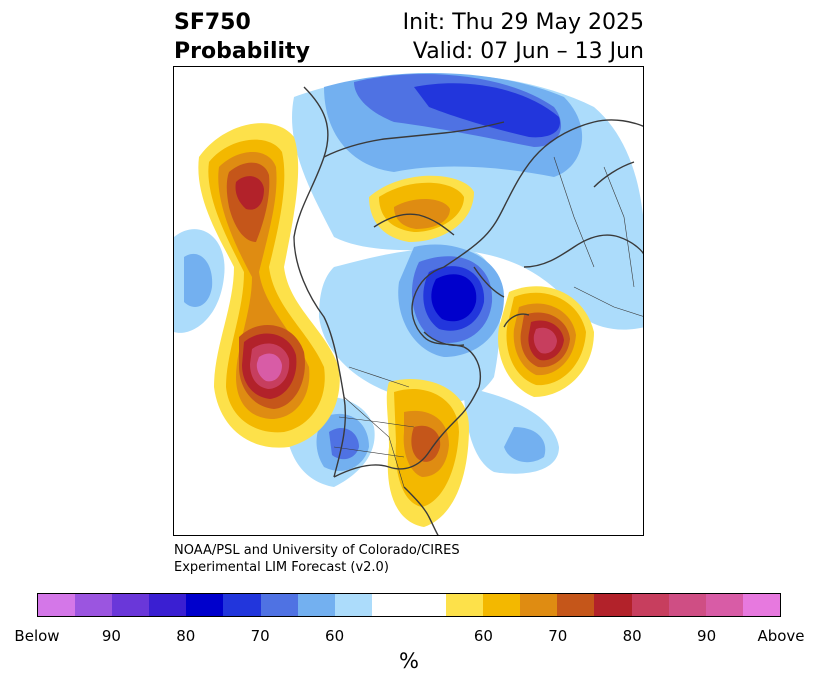  What do you see at coordinates (409, 661) in the screenshot?
I see `colorbar-unit-label: %` at bounding box center [409, 661].